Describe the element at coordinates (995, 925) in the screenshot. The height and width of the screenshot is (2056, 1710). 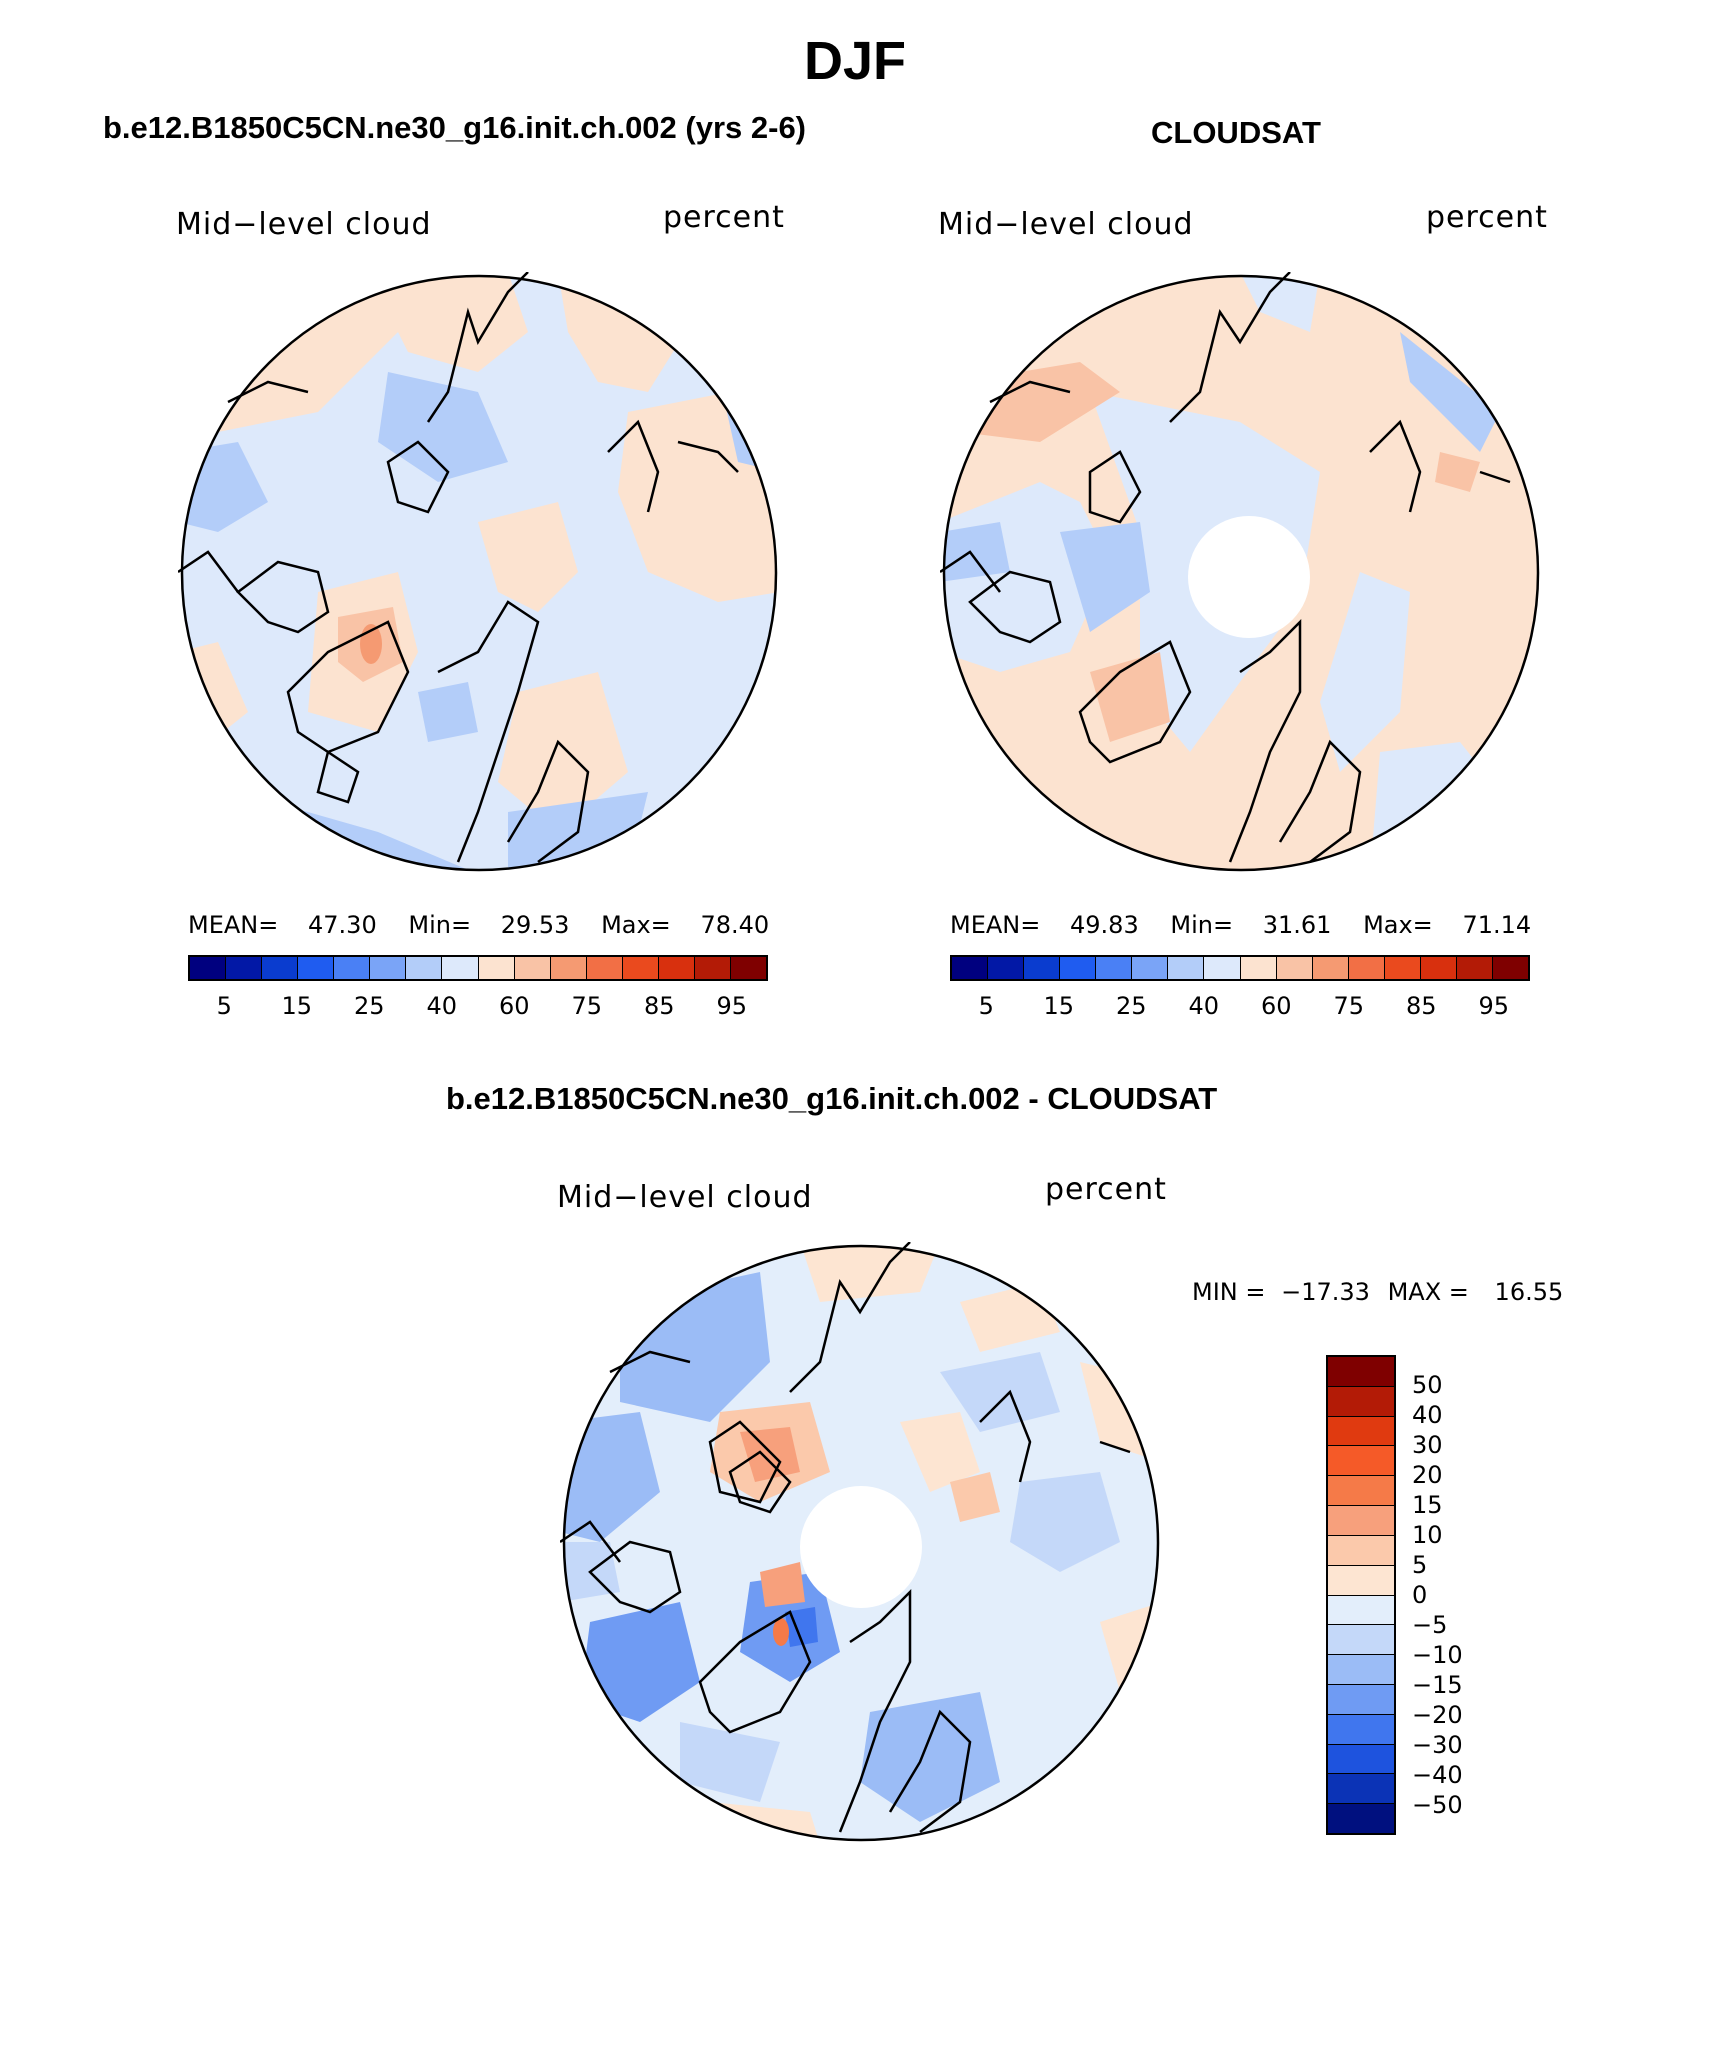
I see `obs-mean-label: MEAN=` at that location.